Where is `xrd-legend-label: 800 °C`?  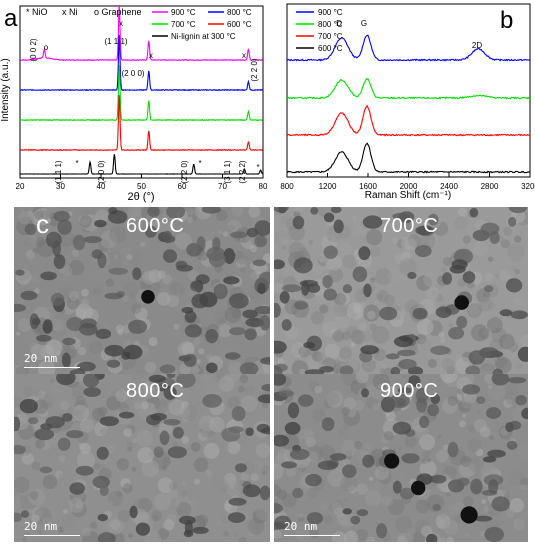
xrd-legend-label: 800 °C is located at coordinates (239, 12).